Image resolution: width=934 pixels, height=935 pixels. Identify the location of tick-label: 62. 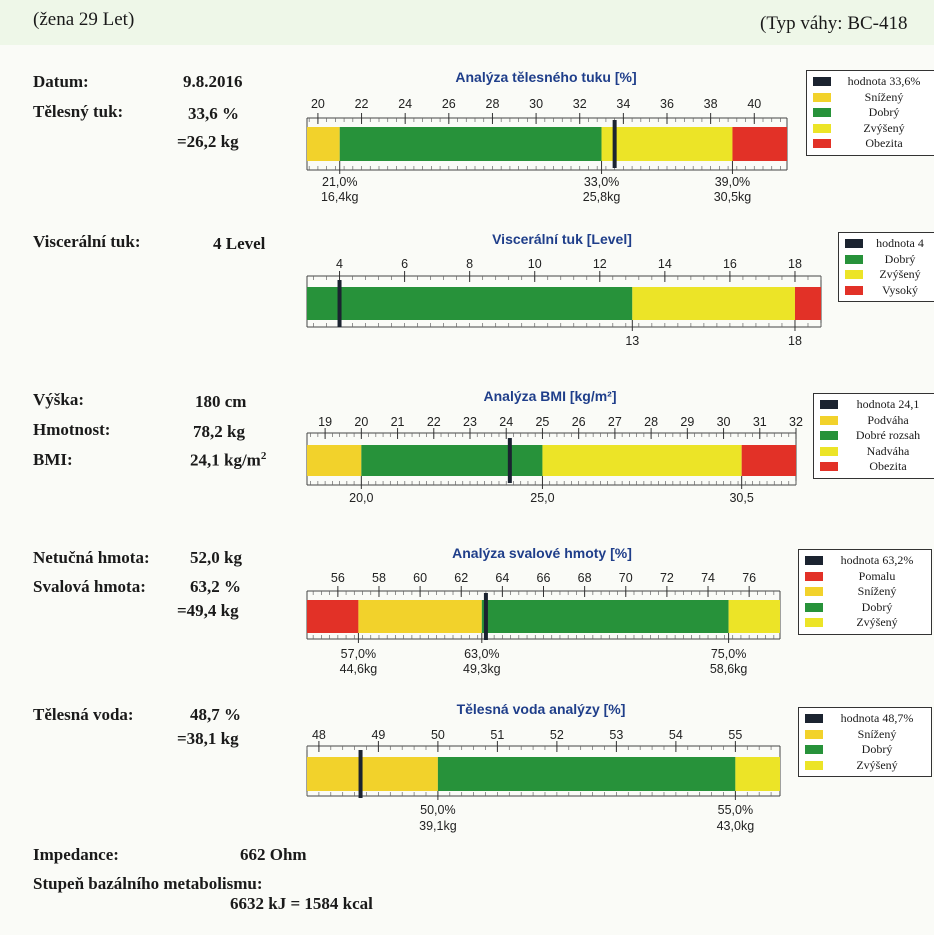
(461, 578).